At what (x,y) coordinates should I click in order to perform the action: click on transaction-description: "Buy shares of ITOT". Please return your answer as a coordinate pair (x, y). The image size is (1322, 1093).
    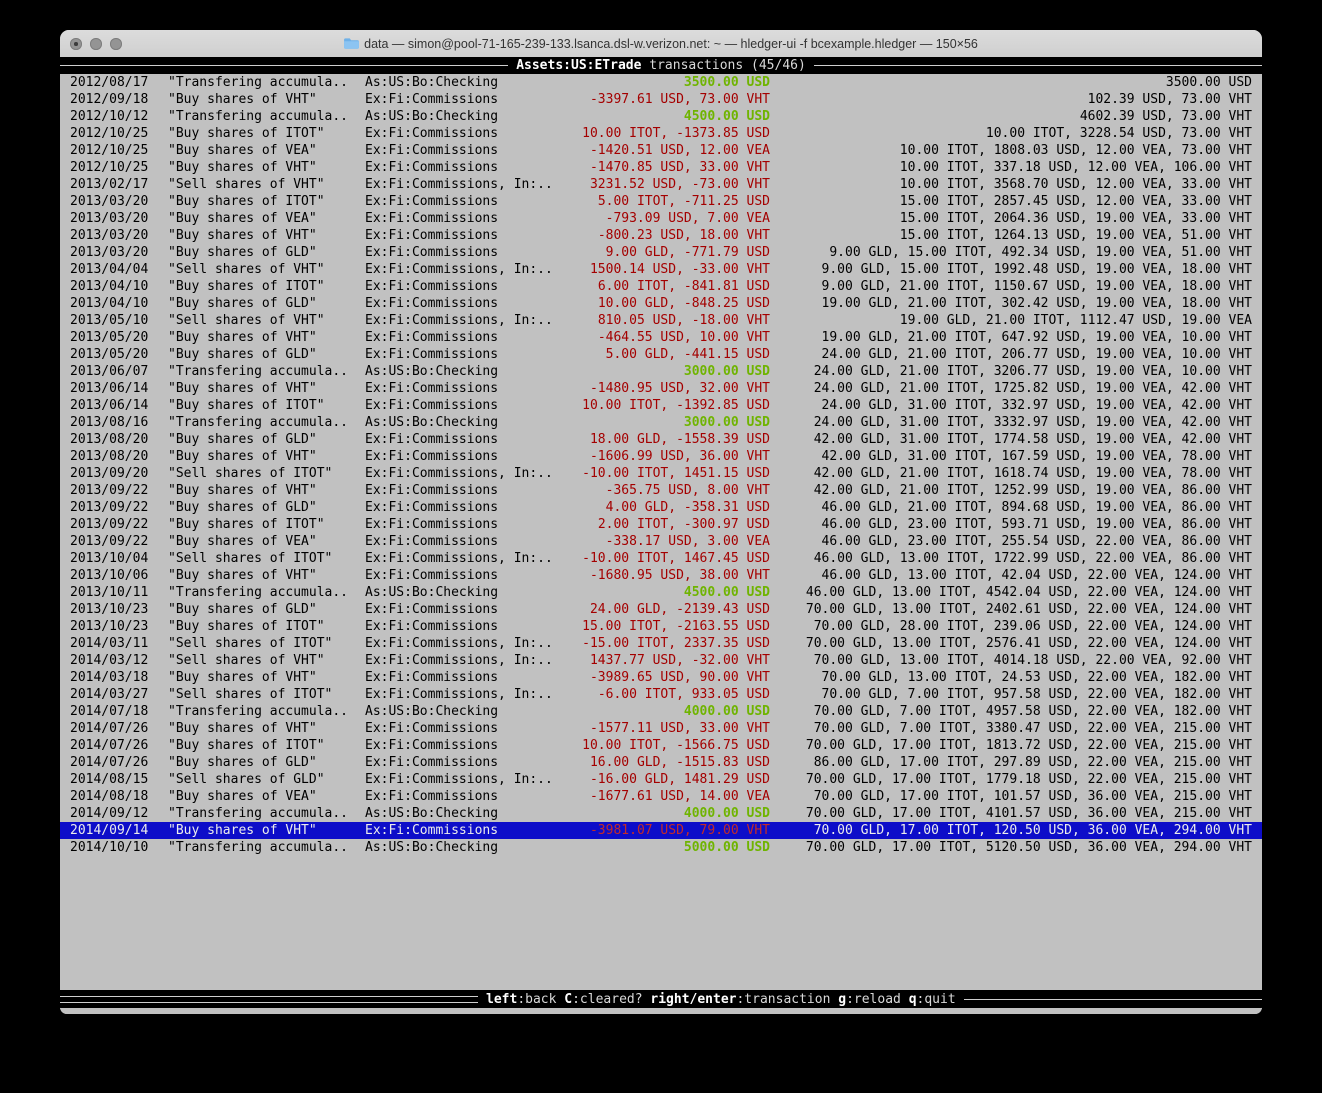
    Looking at the image, I should click on (246, 745).